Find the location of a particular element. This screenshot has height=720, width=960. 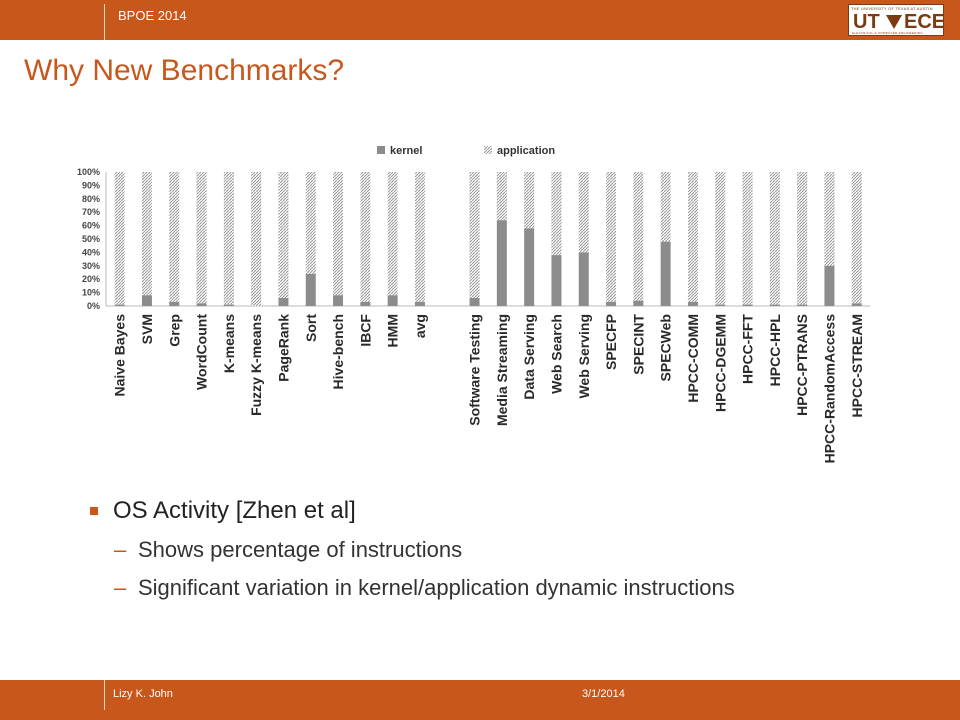

footer-divider is located at coordinates (104, 695).